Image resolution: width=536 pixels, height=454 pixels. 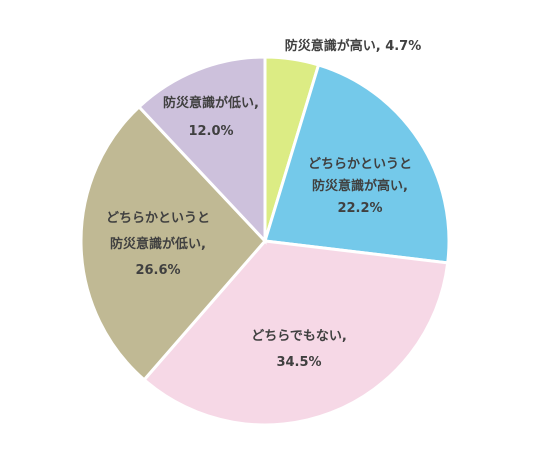 What do you see at coordinates (353, 46) in the screenshot?
I see `slice-label-1: 防災意識が高い, 4.7%` at bounding box center [353, 46].